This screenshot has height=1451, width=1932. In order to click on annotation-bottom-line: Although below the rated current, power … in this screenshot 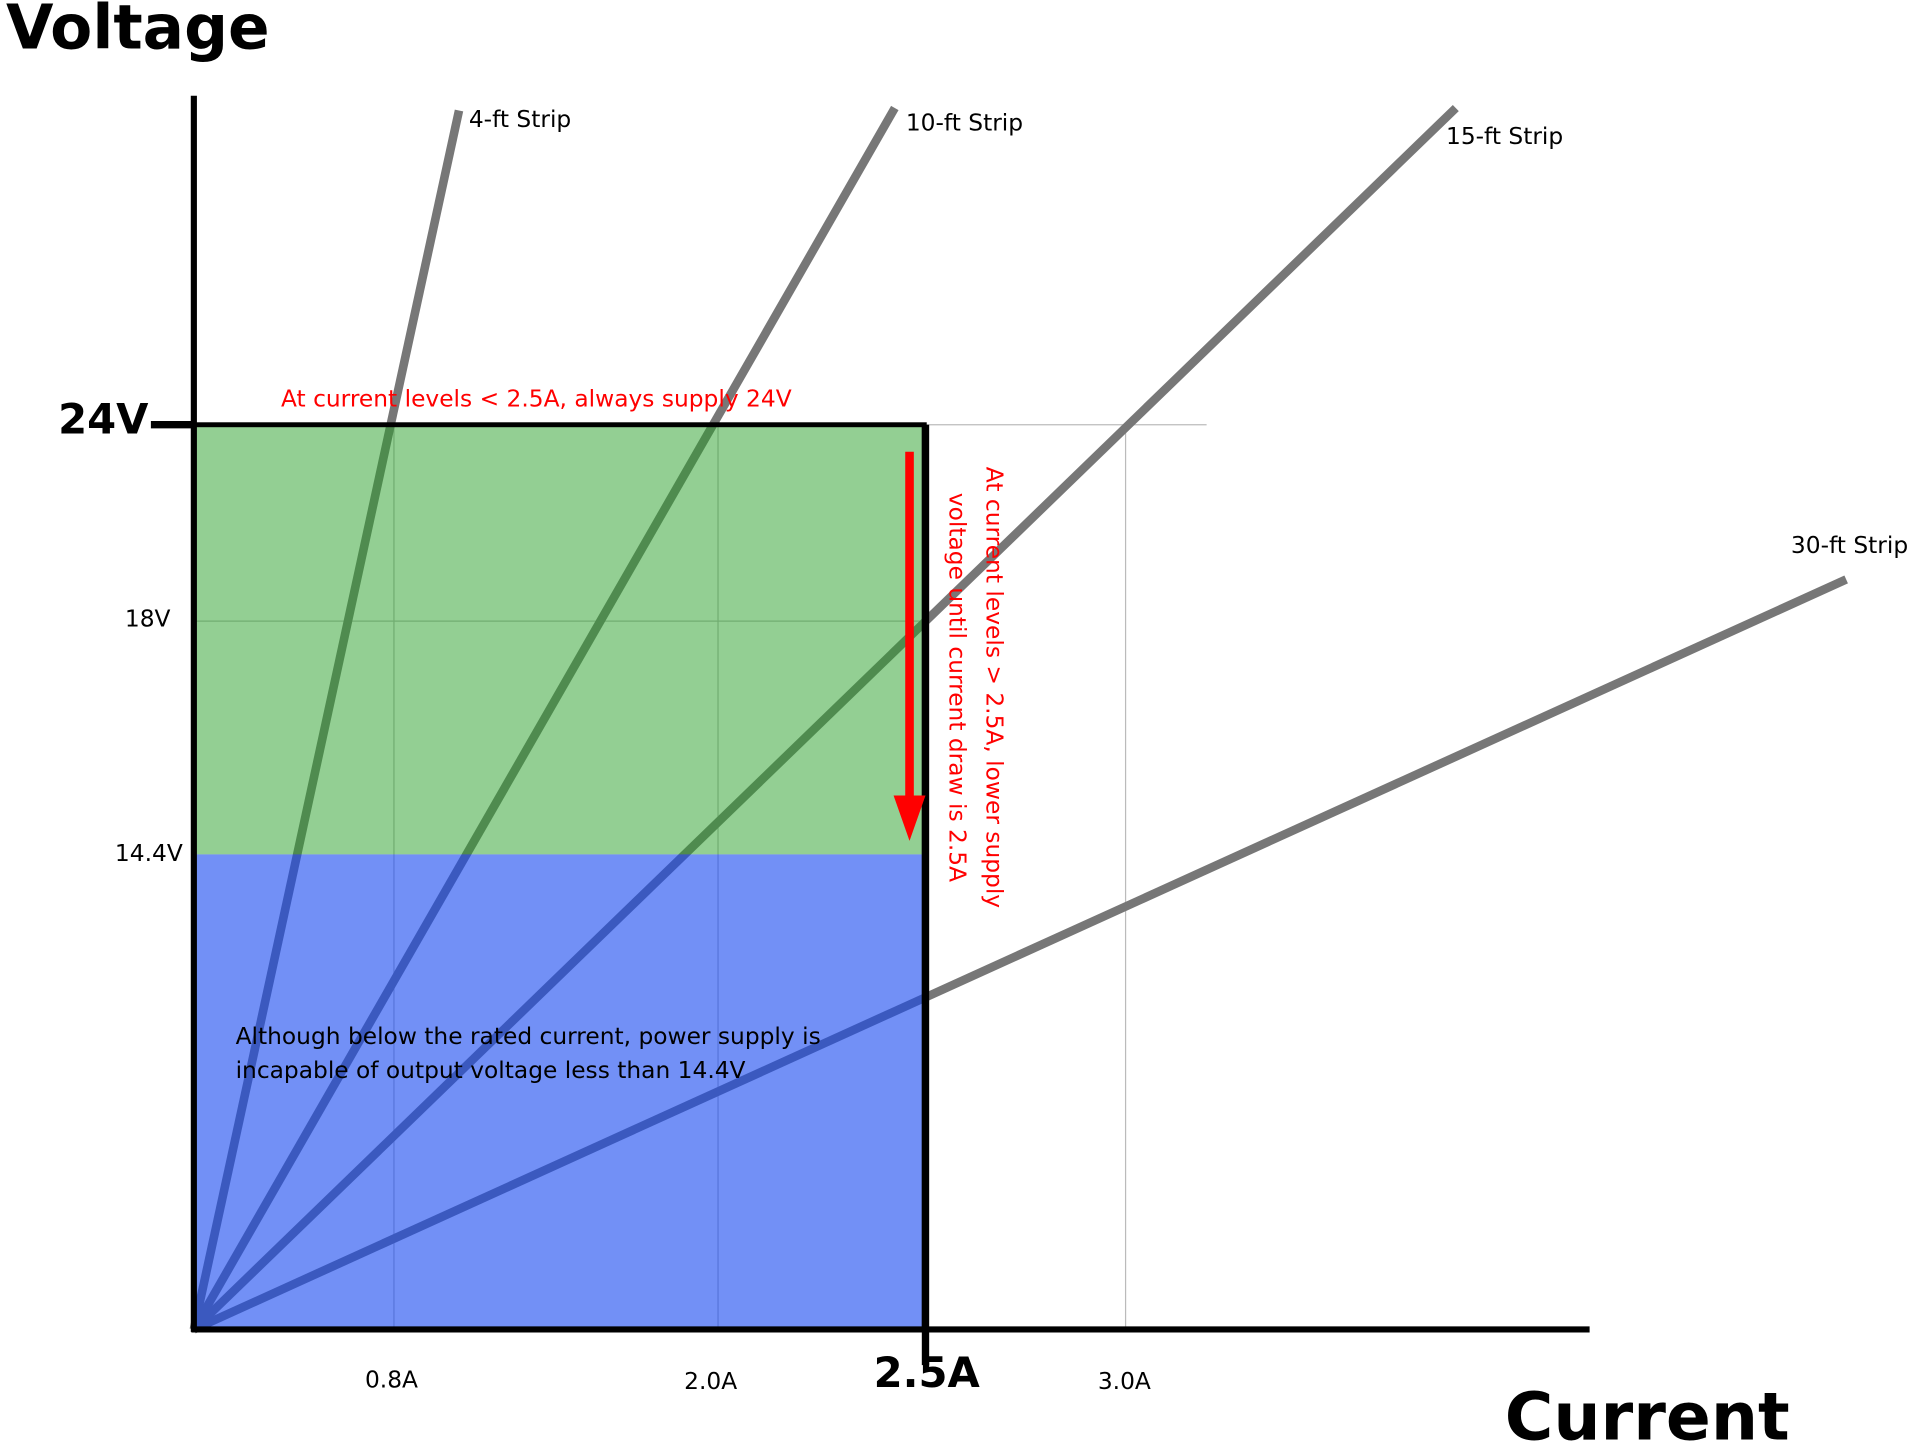, I will do `click(528, 1036)`.